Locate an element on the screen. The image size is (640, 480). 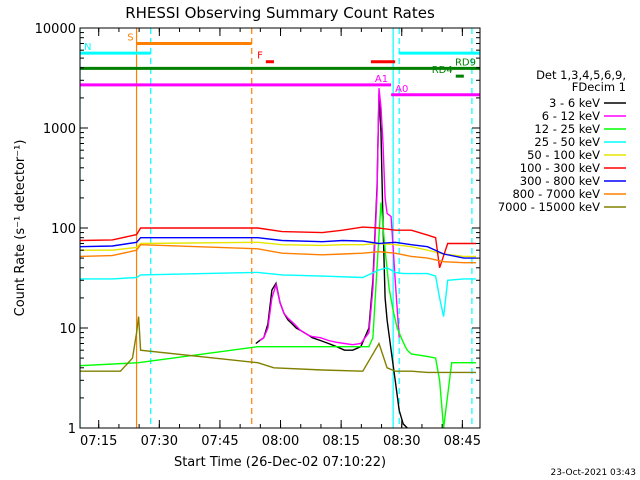
x-tick-label: 08:45 is located at coordinates (462, 441).